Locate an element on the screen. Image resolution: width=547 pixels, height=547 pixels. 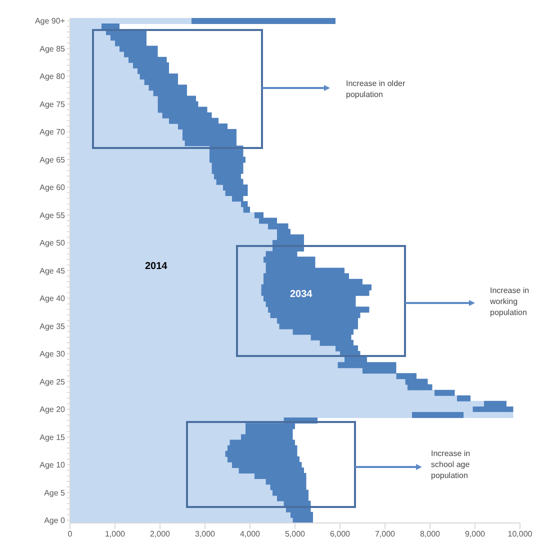
x-tick-label: 7,000 is located at coordinates (385, 534).